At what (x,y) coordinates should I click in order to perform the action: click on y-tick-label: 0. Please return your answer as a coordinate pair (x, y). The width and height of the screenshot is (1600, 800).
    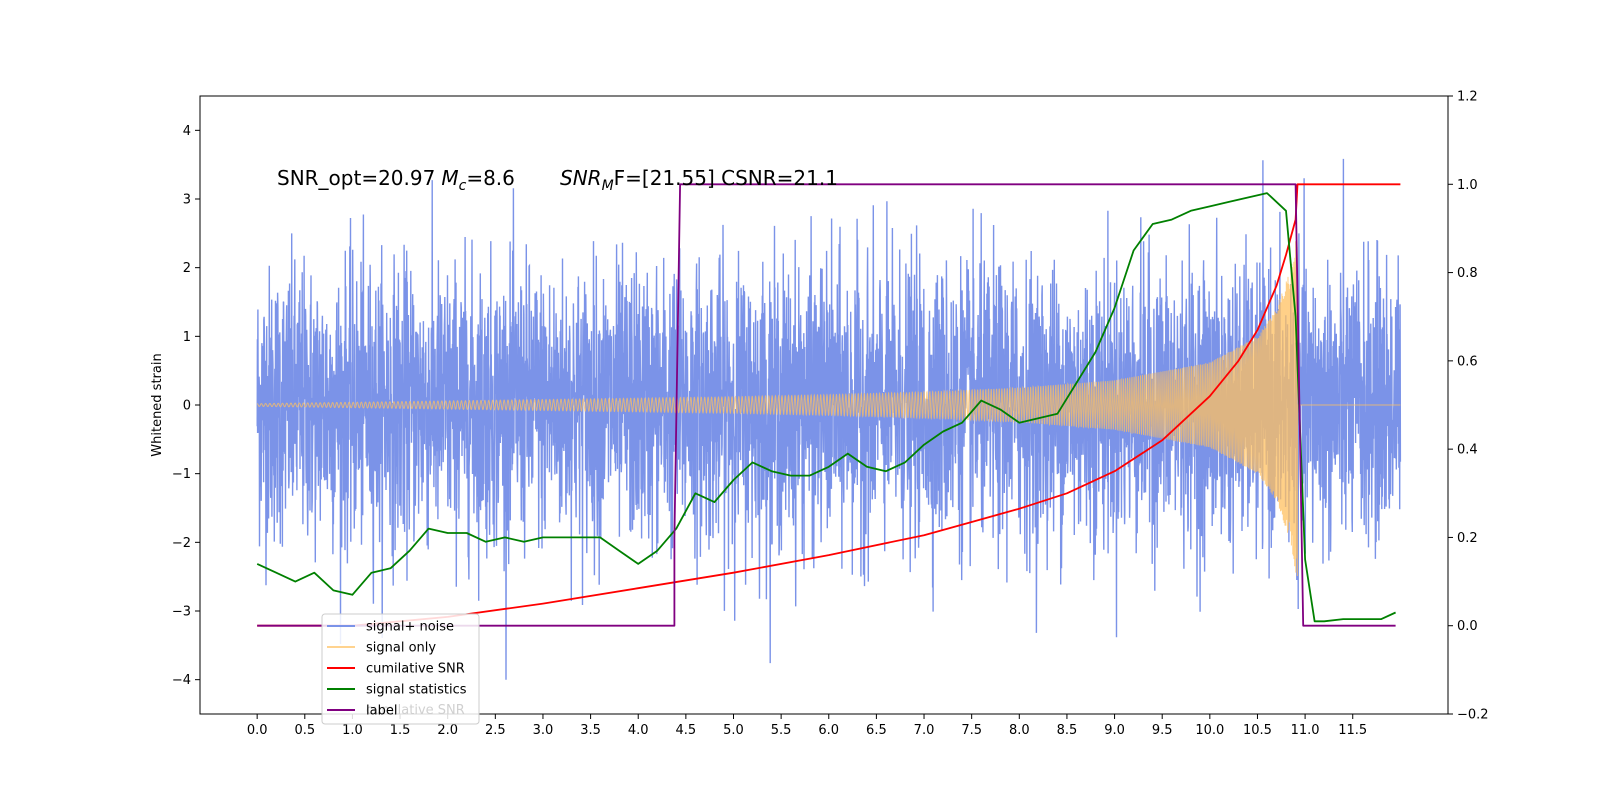
    Looking at the image, I should click on (187, 406).